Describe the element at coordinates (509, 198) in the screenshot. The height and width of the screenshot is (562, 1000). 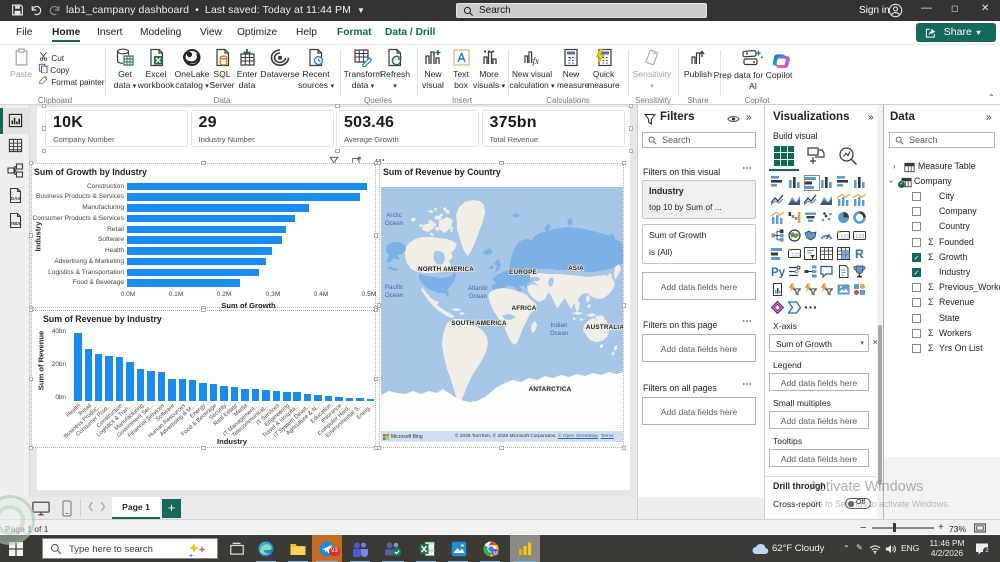
I see `svg-text: Window Snip` at that location.